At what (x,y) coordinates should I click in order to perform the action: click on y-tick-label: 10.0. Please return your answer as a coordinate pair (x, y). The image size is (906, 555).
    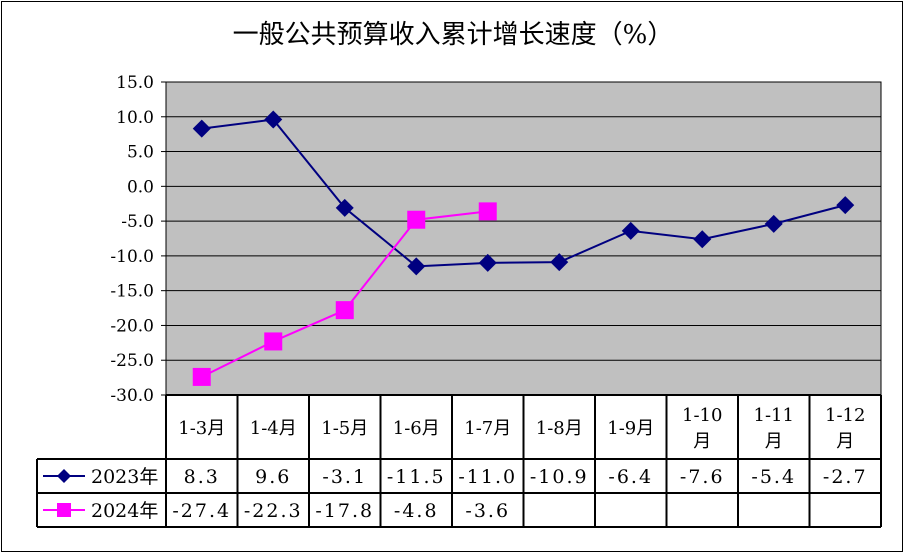
    Looking at the image, I should click on (135, 118).